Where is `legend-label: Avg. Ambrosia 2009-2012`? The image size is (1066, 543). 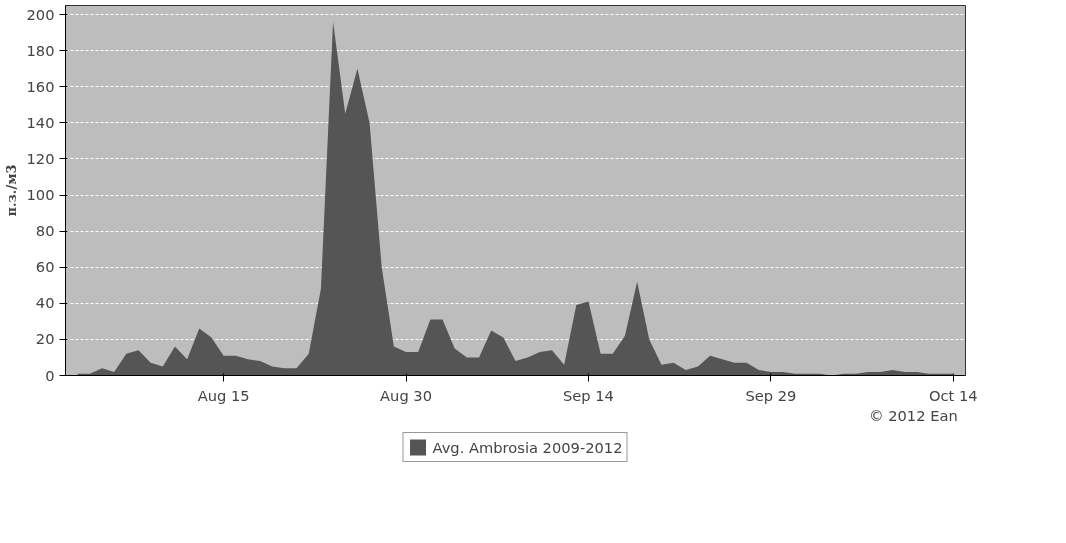
legend-label: Avg. Ambrosia 2009-2012 is located at coordinates (527, 447).